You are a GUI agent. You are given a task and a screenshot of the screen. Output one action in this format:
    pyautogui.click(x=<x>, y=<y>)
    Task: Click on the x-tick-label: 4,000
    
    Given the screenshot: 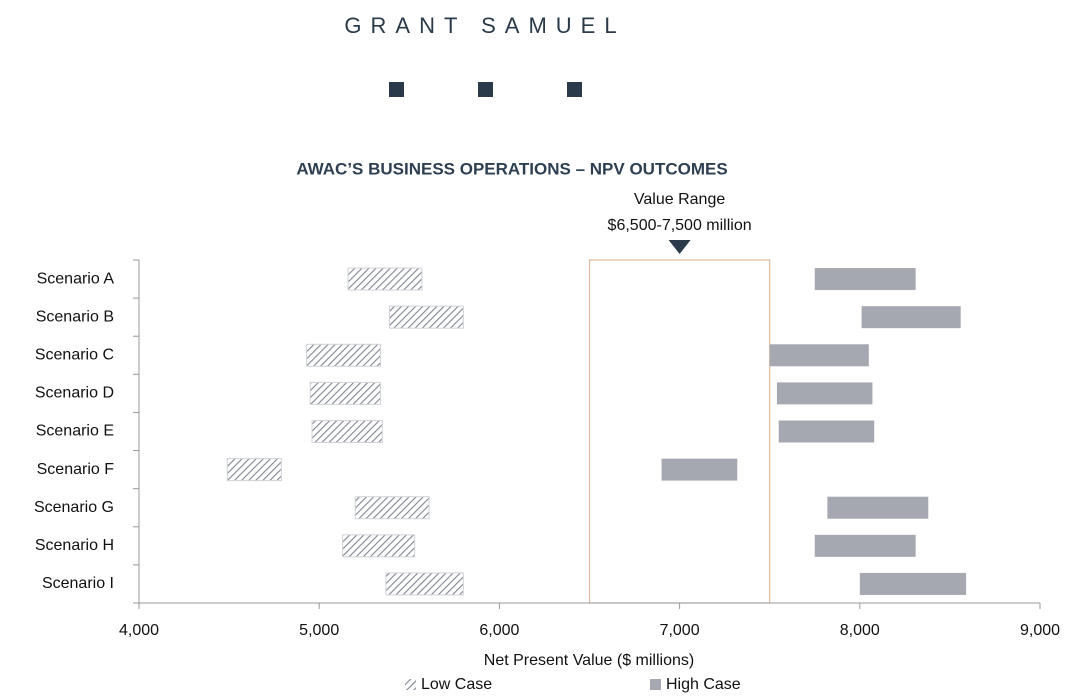 What is the action you would take?
    pyautogui.click(x=139, y=630)
    